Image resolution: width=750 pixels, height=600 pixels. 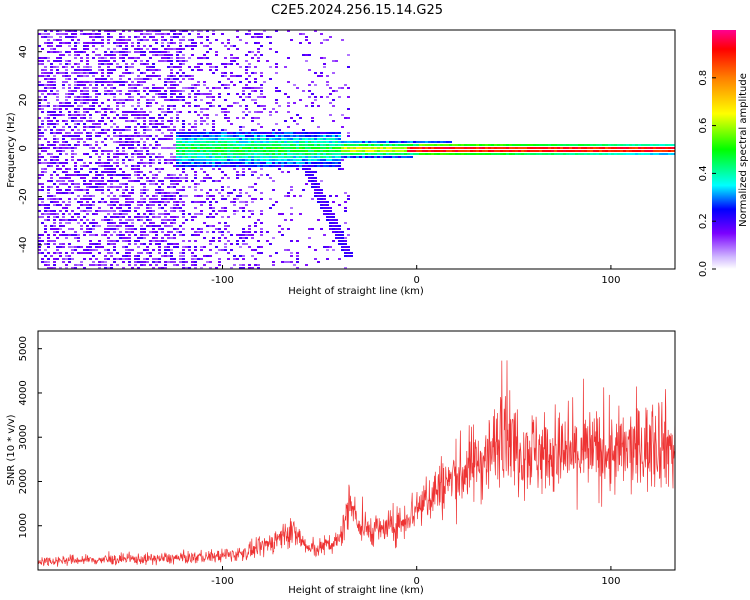 I want to click on spectrogram-y-tick-label: 0, so click(x=23, y=148).